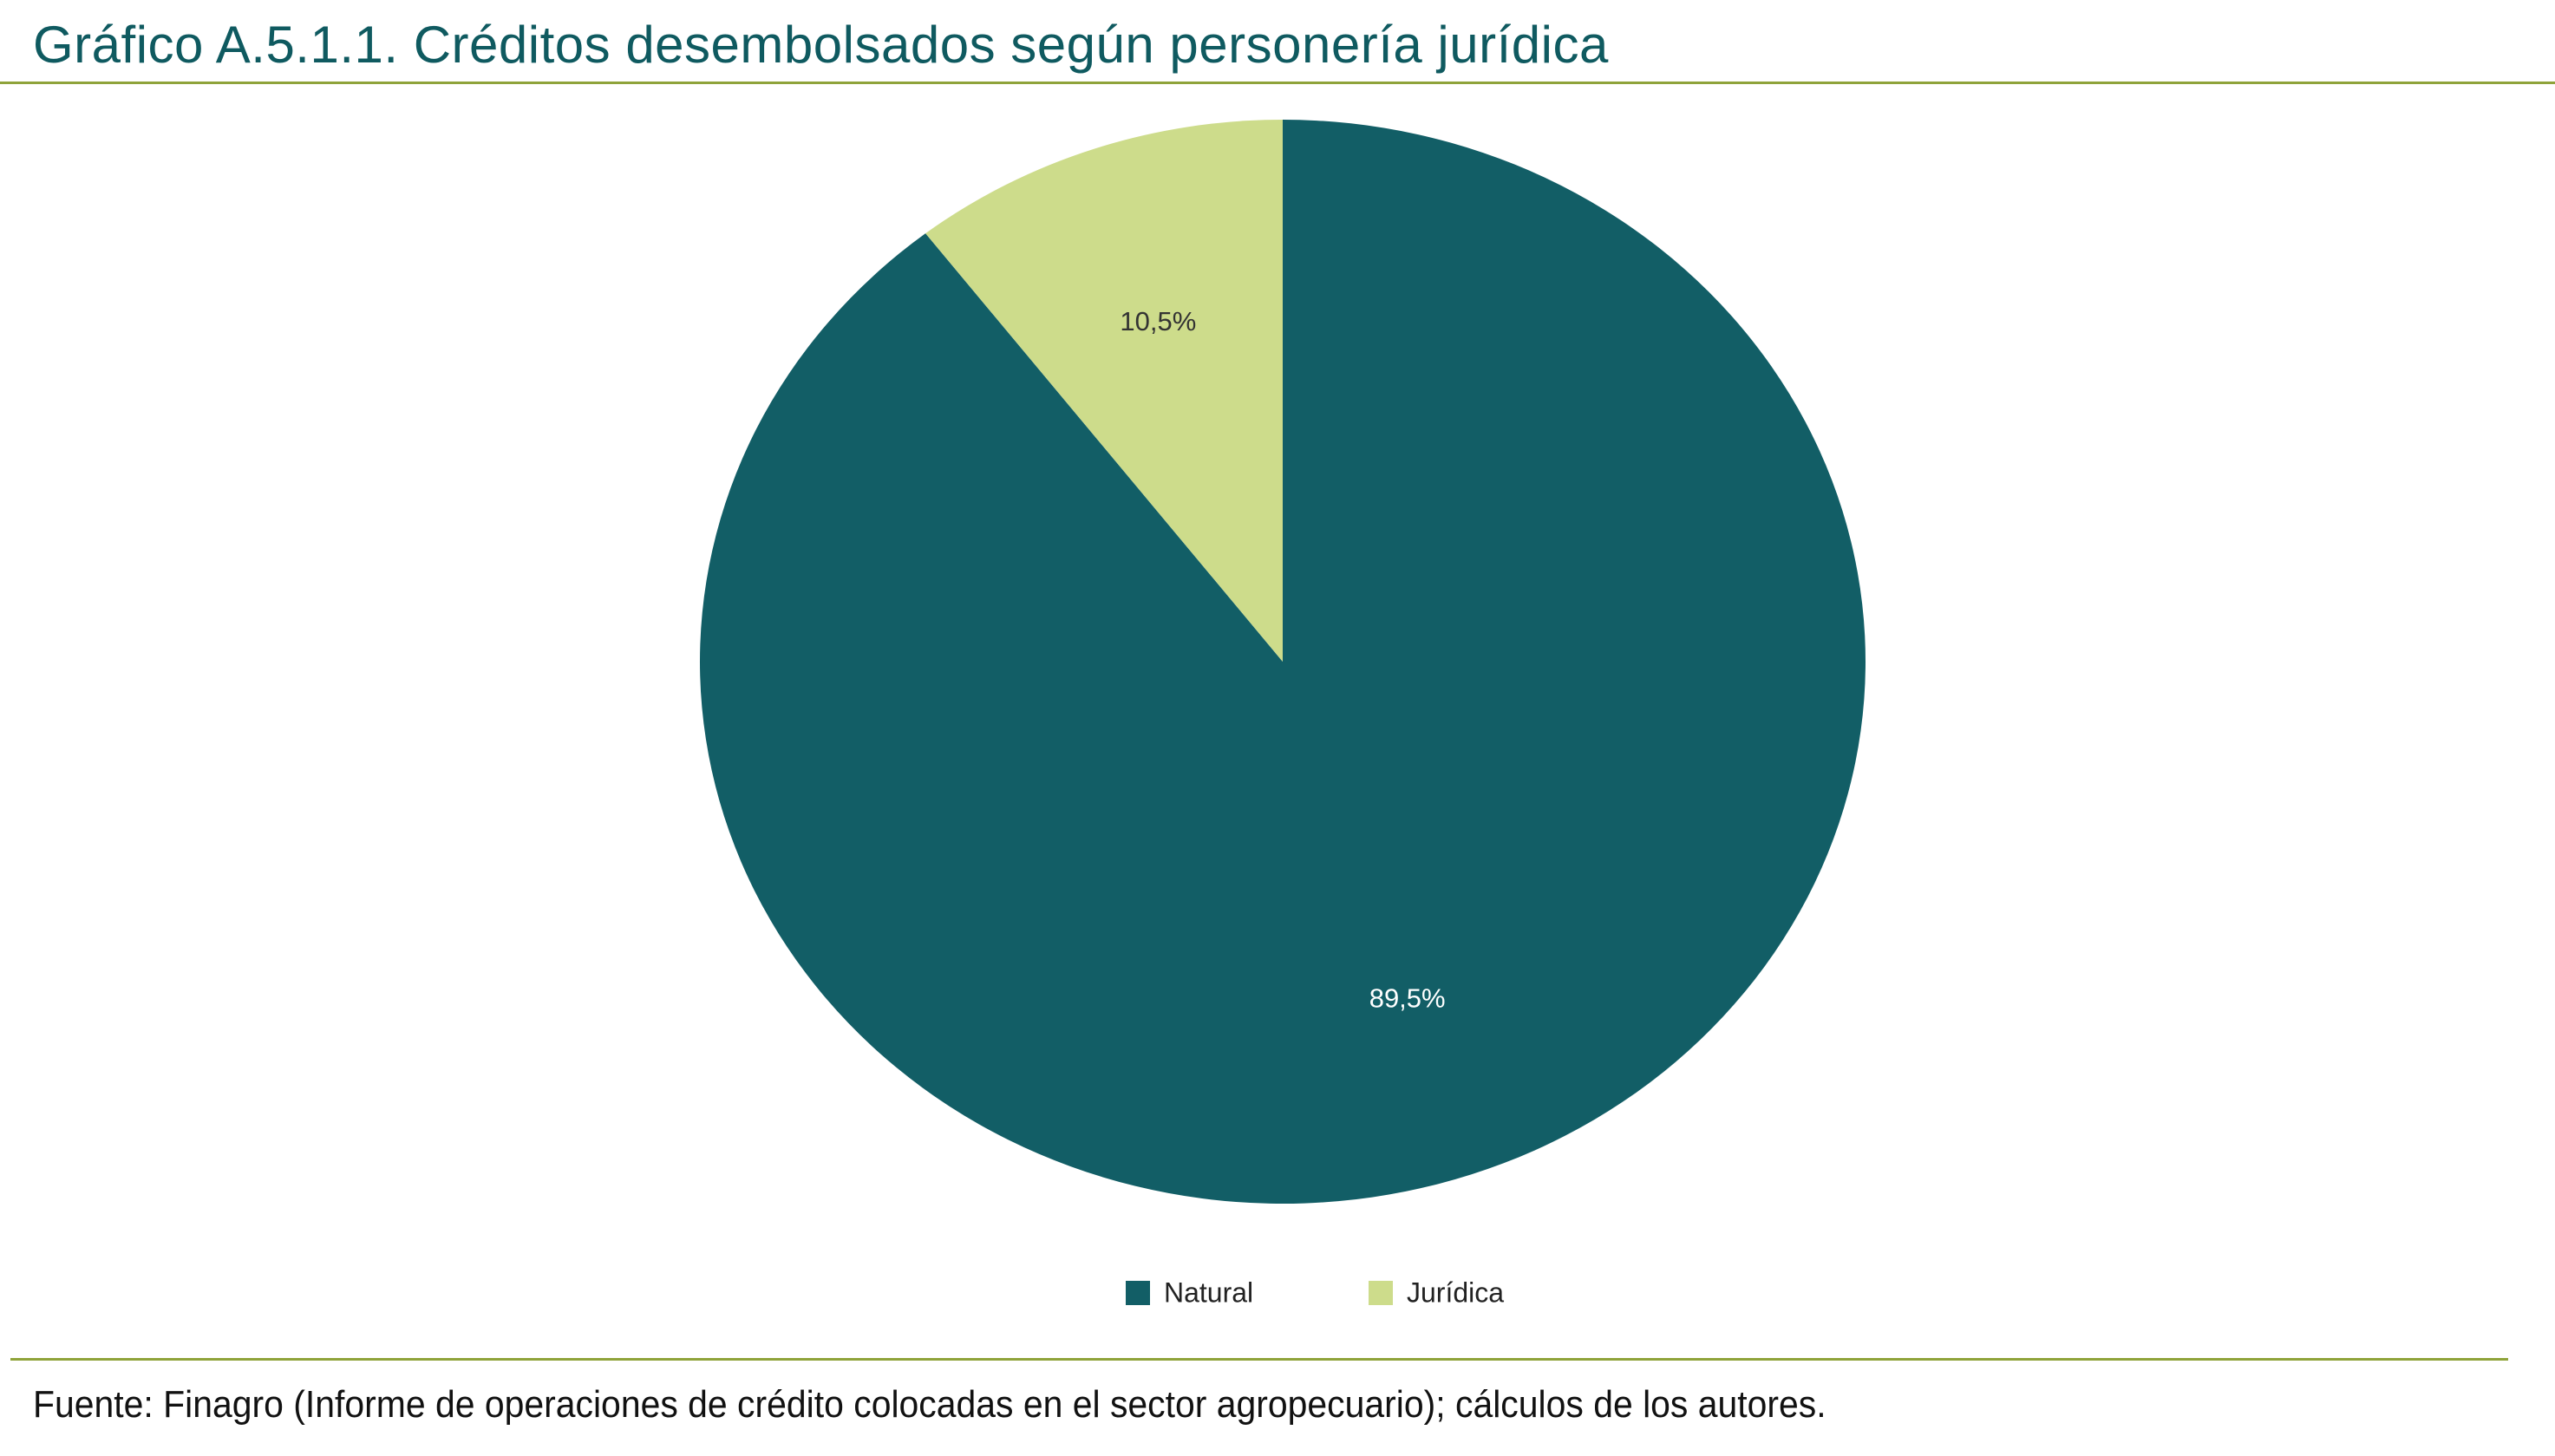 Image resolution: width=2555 pixels, height=1456 pixels. Describe the element at coordinates (1455, 1292) in the screenshot. I see `legend-label: Jurídica` at that location.